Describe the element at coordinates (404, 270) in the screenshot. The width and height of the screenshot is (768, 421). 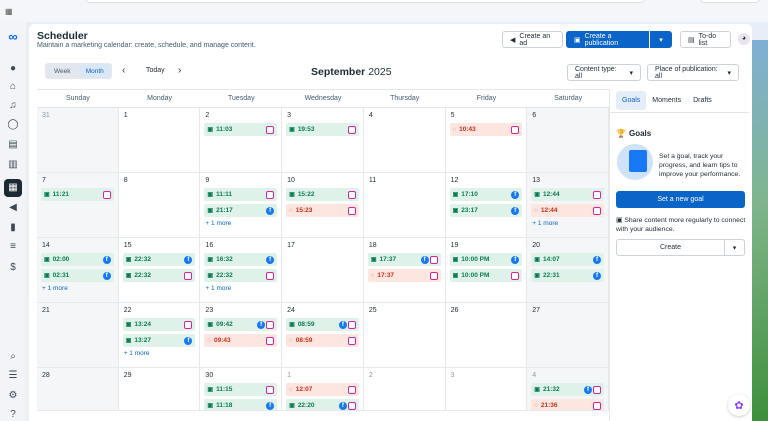
I see `day-cell: 18 ▣ 17:37 f ◌ 17:37` at that location.